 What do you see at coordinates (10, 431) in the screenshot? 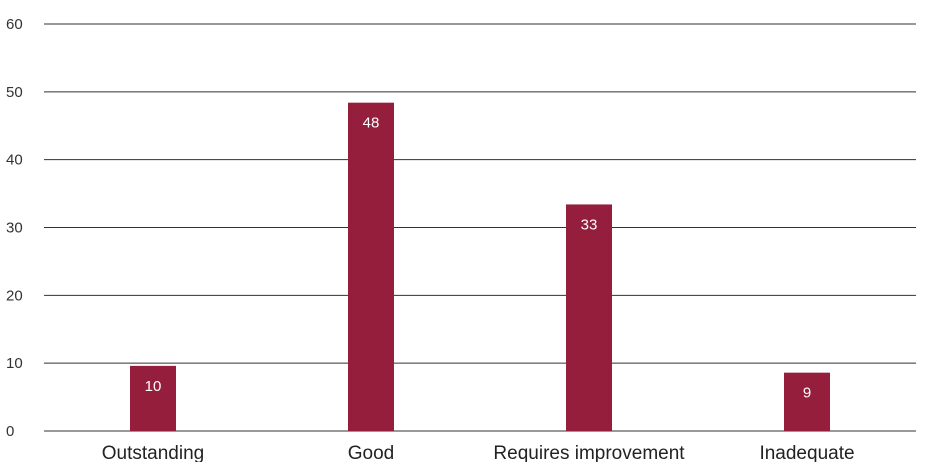
I see `y-tick-label: 0` at bounding box center [10, 431].